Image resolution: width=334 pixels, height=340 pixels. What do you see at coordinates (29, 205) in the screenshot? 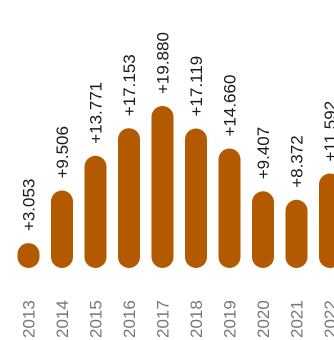
I see `value-label-2013: +3.053` at bounding box center [29, 205].